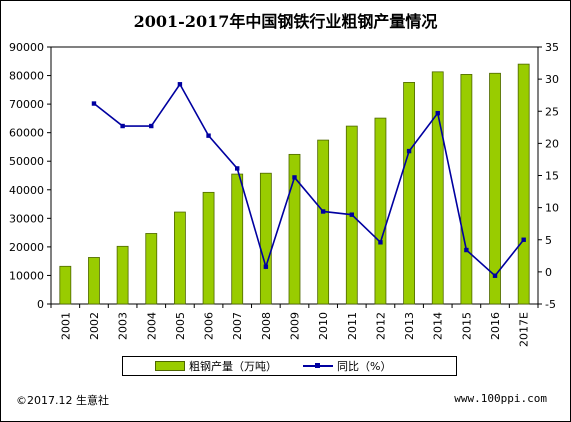 This screenshot has height=422, width=571. What do you see at coordinates (151, 269) in the screenshot?
I see `bar-2004` at bounding box center [151, 269].